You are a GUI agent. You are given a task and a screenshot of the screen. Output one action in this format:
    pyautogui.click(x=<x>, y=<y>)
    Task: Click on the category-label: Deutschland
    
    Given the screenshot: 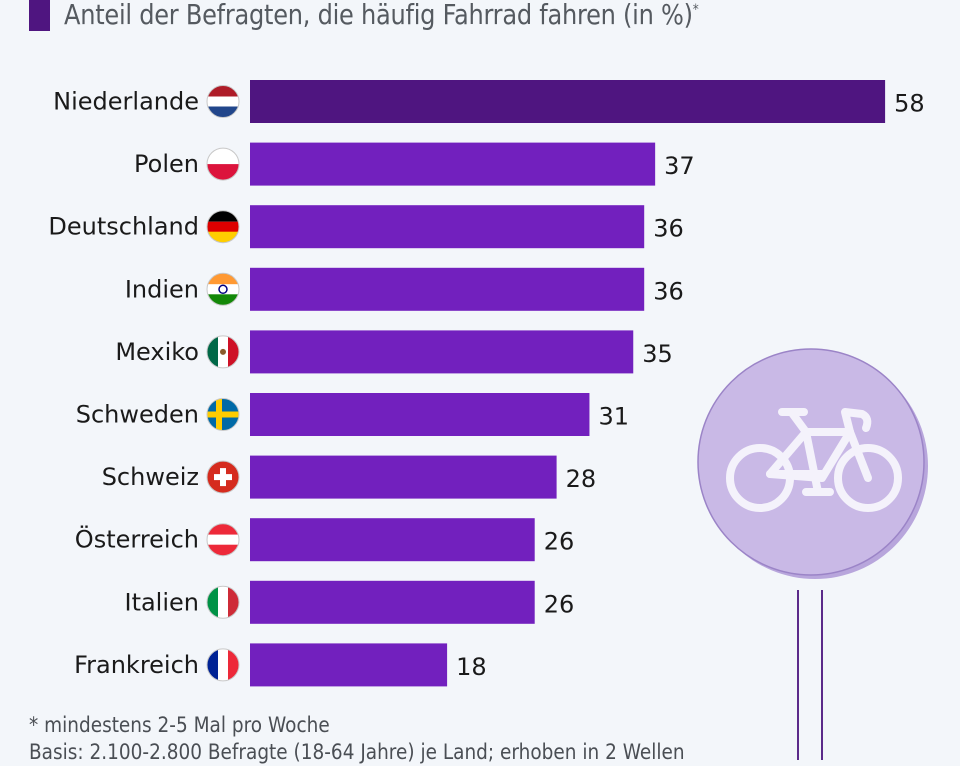 What is the action you would take?
    pyautogui.click(x=123, y=227)
    